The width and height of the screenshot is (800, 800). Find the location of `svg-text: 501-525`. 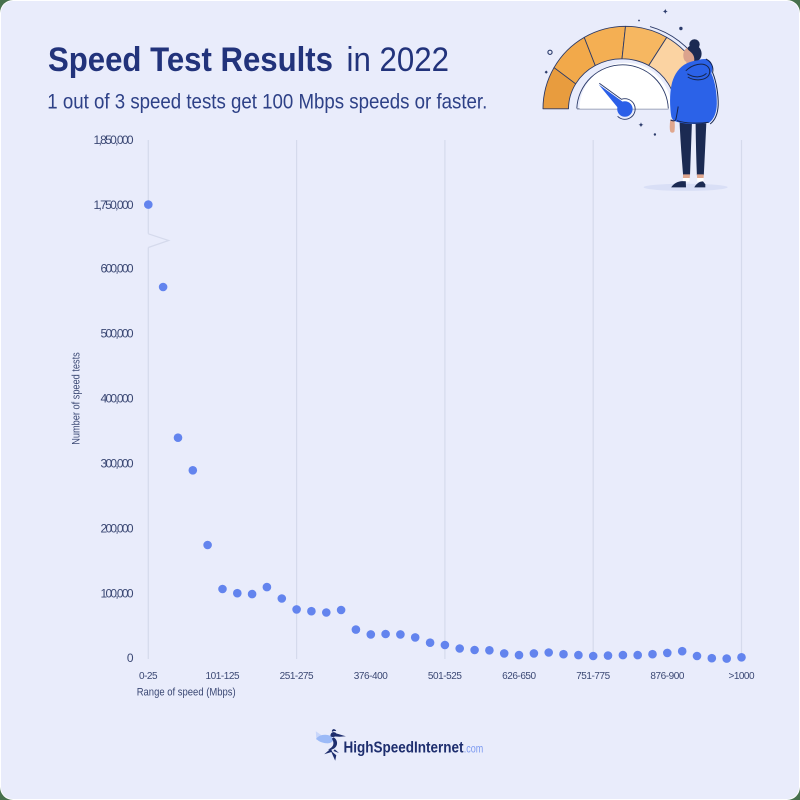

svg-text: 501-525 is located at coordinates (445, 676).